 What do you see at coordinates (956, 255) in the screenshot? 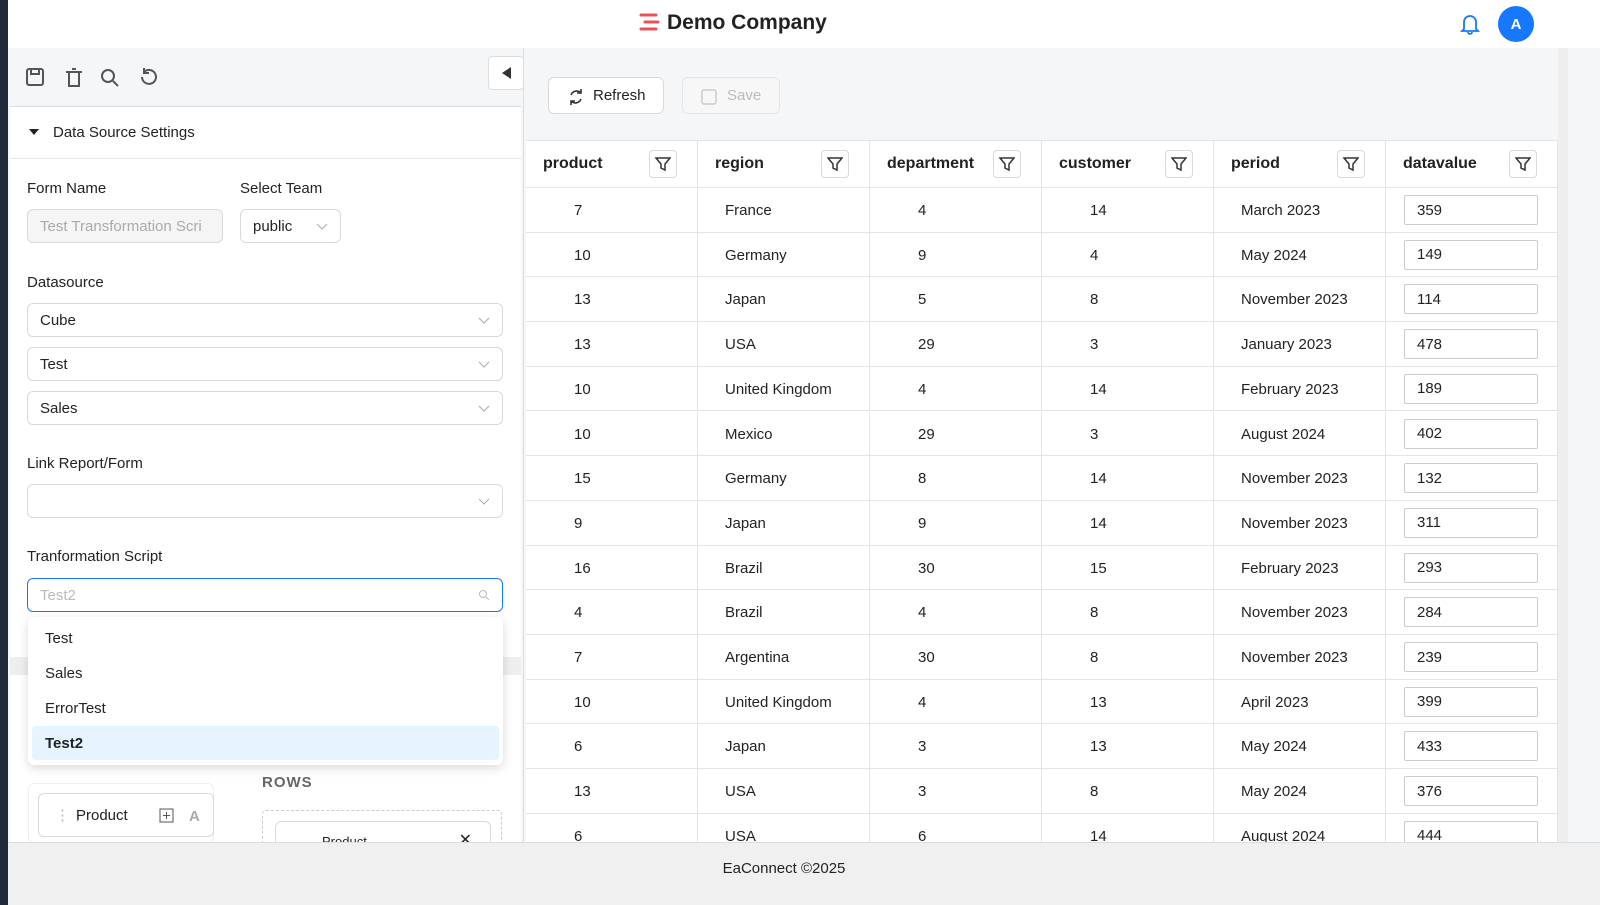
I see `table-cell: 9` at bounding box center [956, 255].